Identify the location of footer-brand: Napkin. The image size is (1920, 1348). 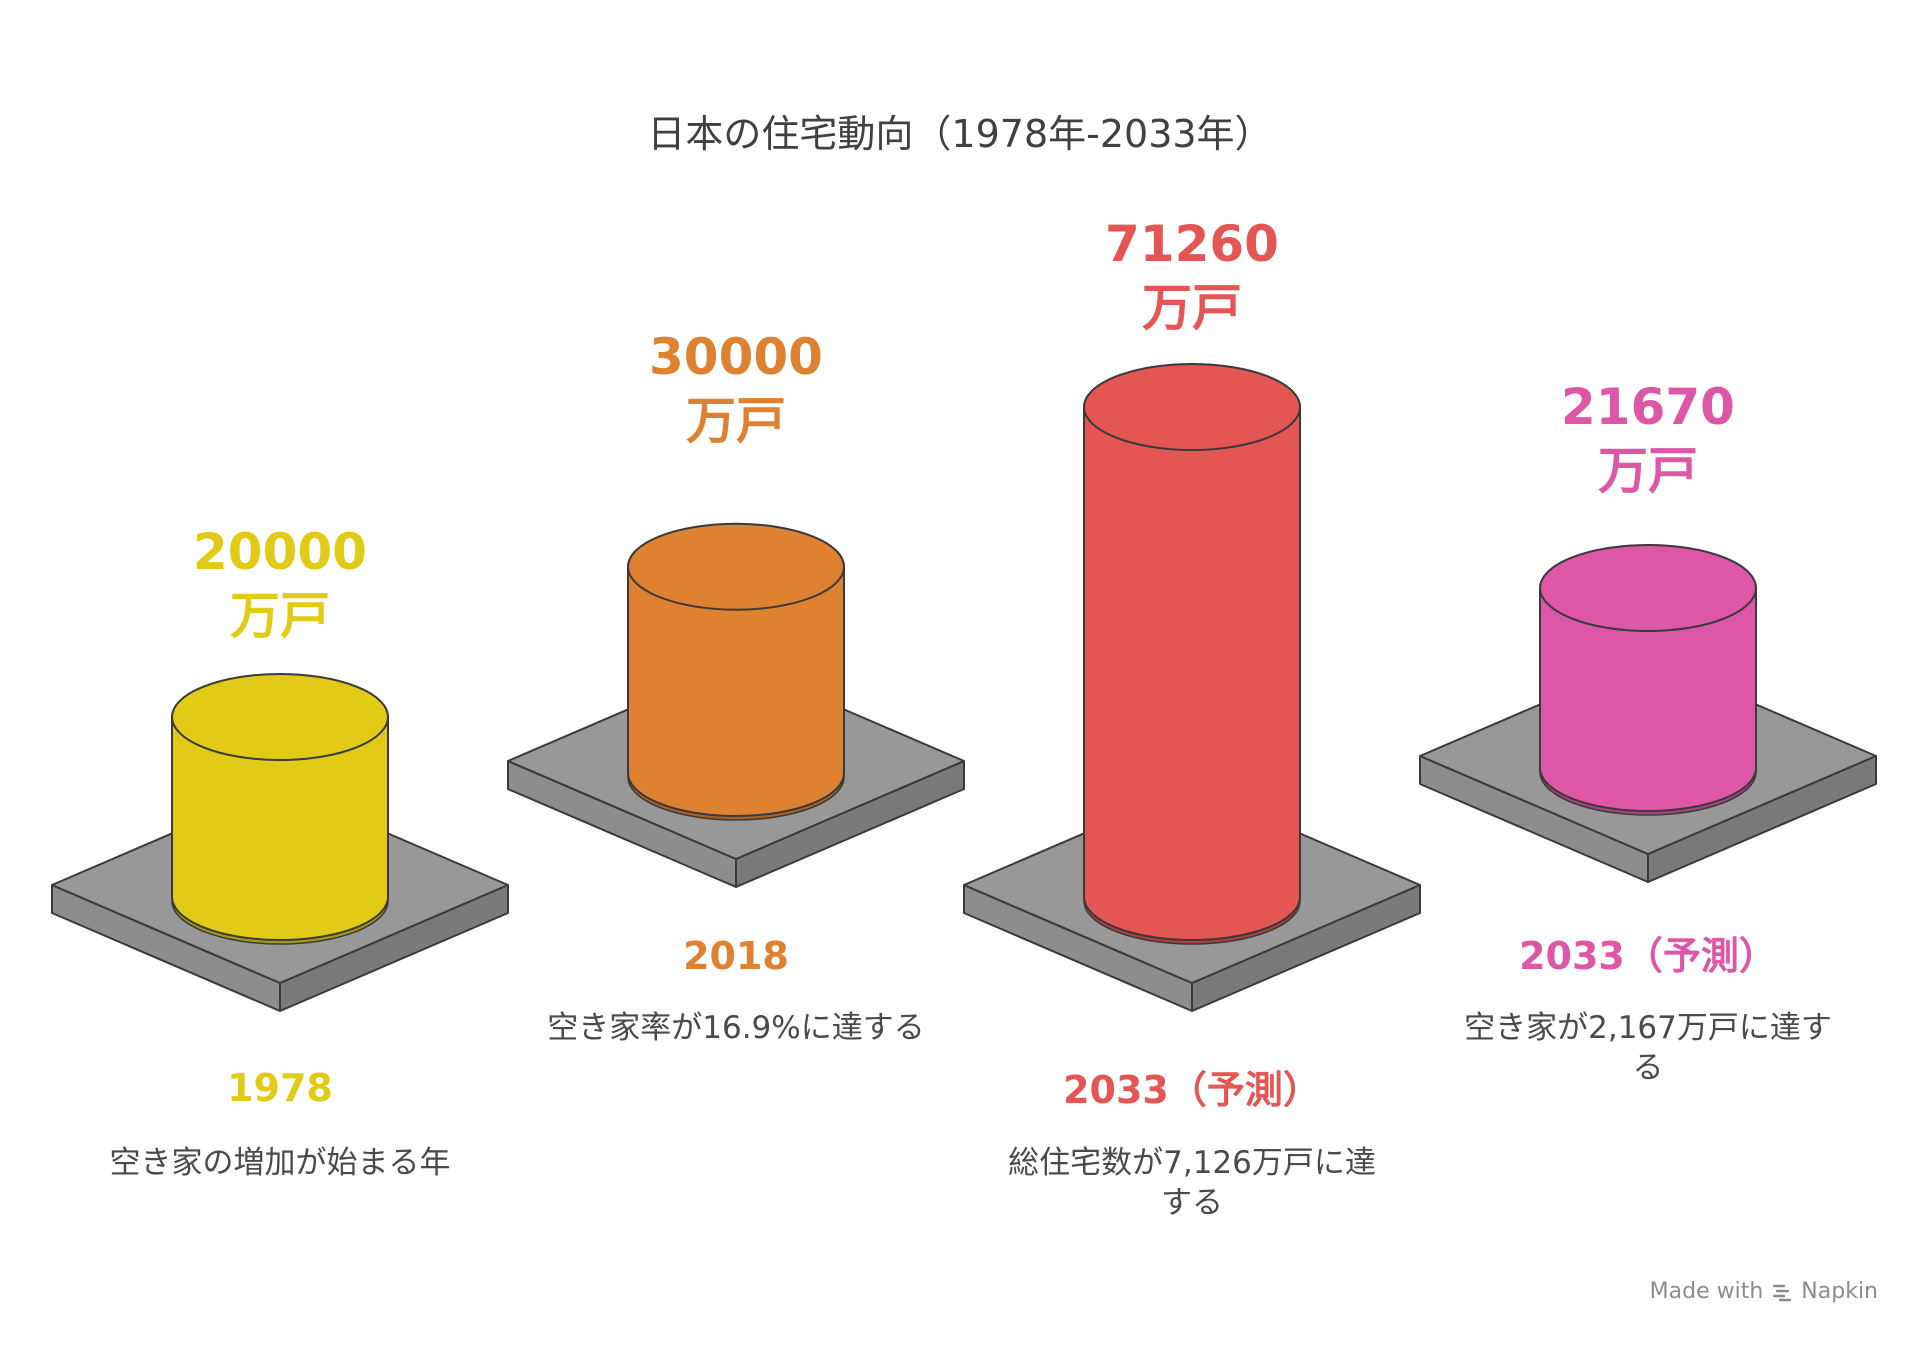
(1839, 1291).